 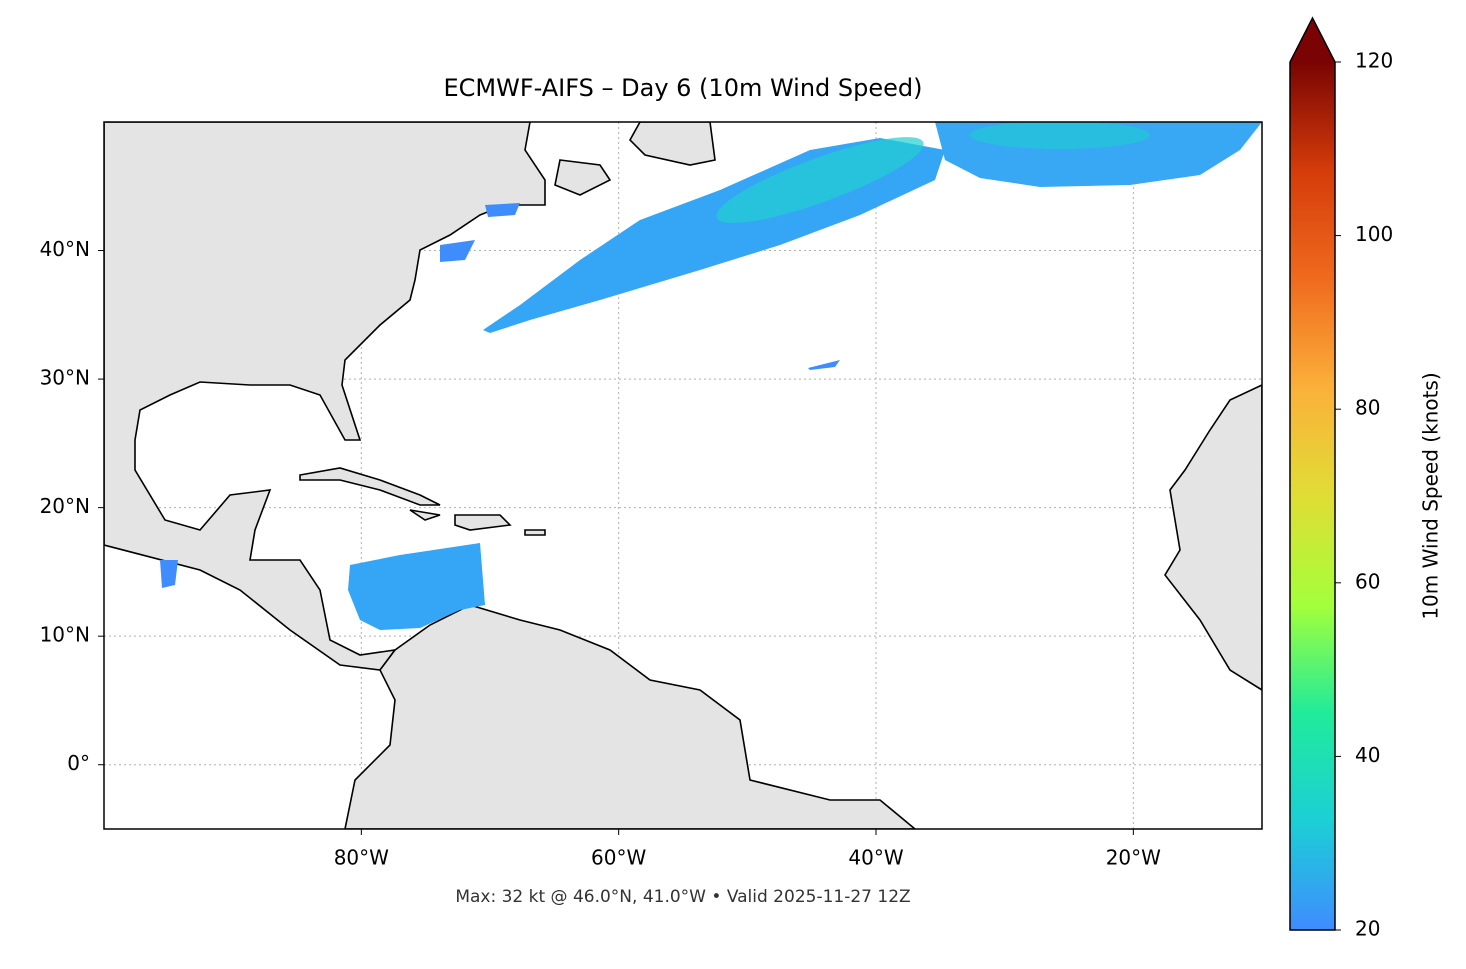 I want to click on newfoundland, so click(x=583, y=177).